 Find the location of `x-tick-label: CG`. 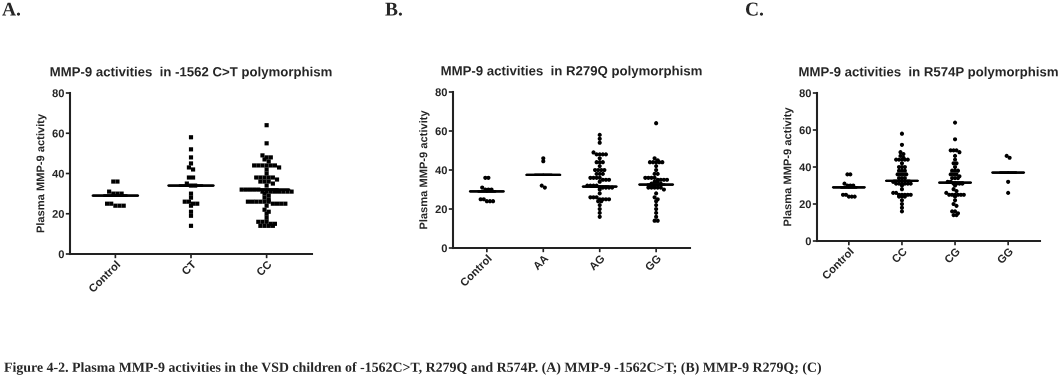

x-tick-label: CG is located at coordinates (952, 255).